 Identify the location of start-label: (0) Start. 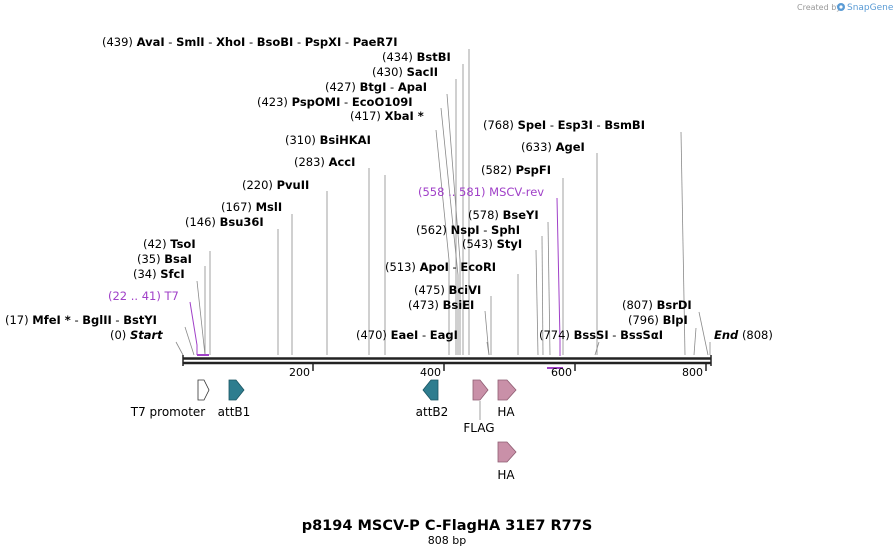
(136, 335).